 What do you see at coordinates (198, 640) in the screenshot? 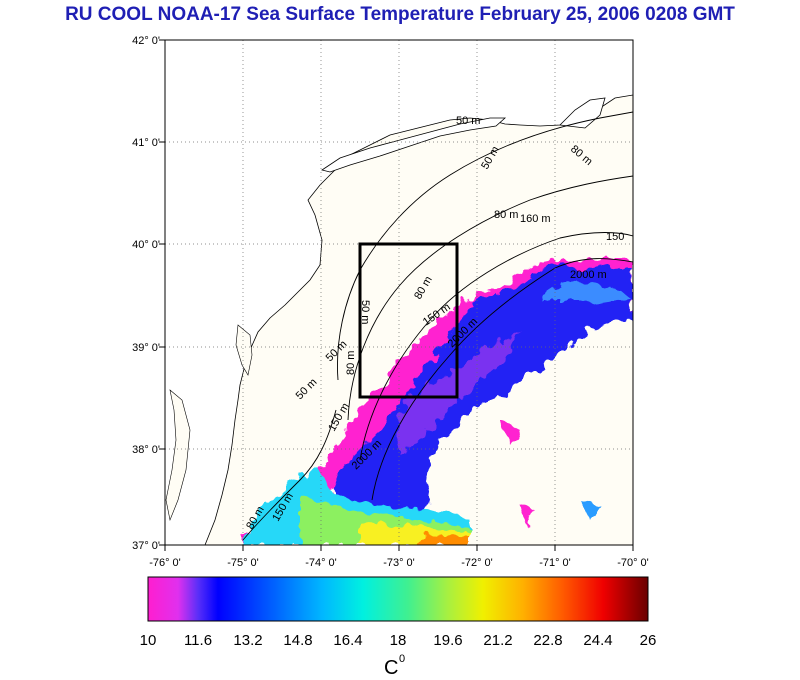
I see `colorbar-tick: 11.6` at bounding box center [198, 640].